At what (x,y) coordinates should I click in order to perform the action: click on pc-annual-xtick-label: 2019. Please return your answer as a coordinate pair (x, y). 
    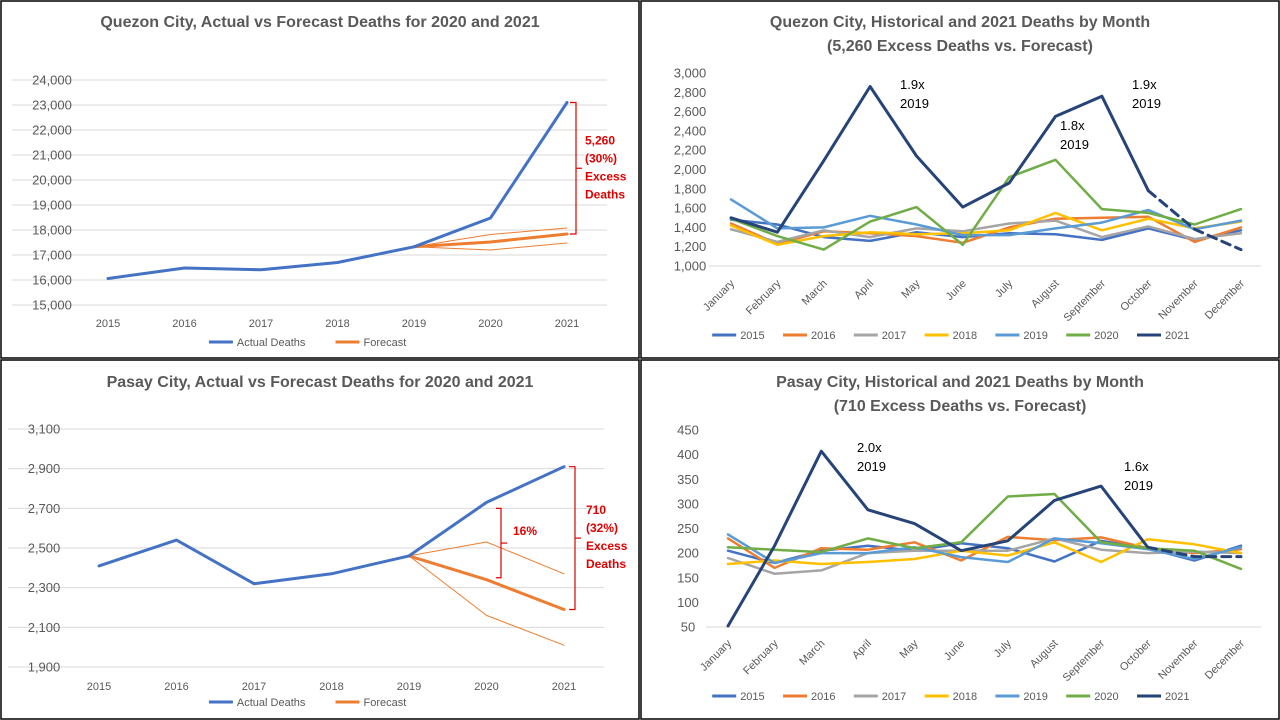
    Looking at the image, I should click on (409, 687).